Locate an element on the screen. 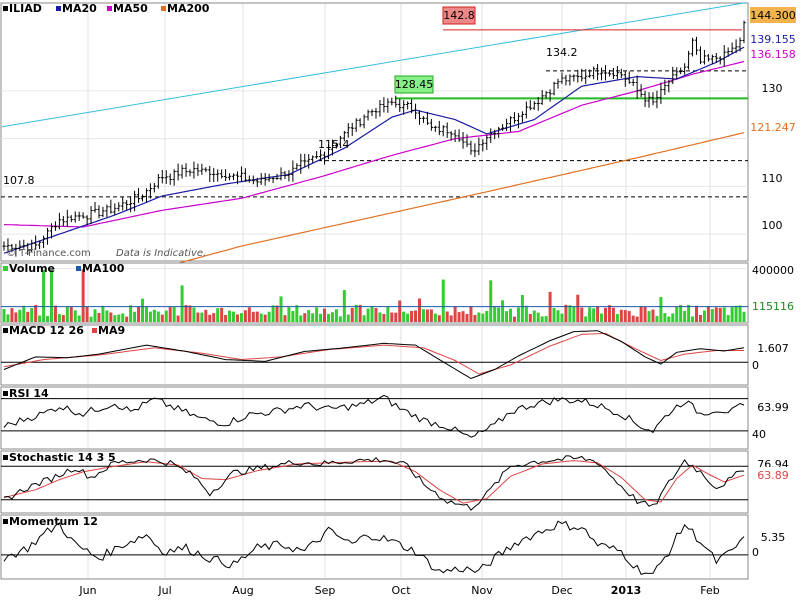  macd-panel-frame is located at coordinates (374, 355).